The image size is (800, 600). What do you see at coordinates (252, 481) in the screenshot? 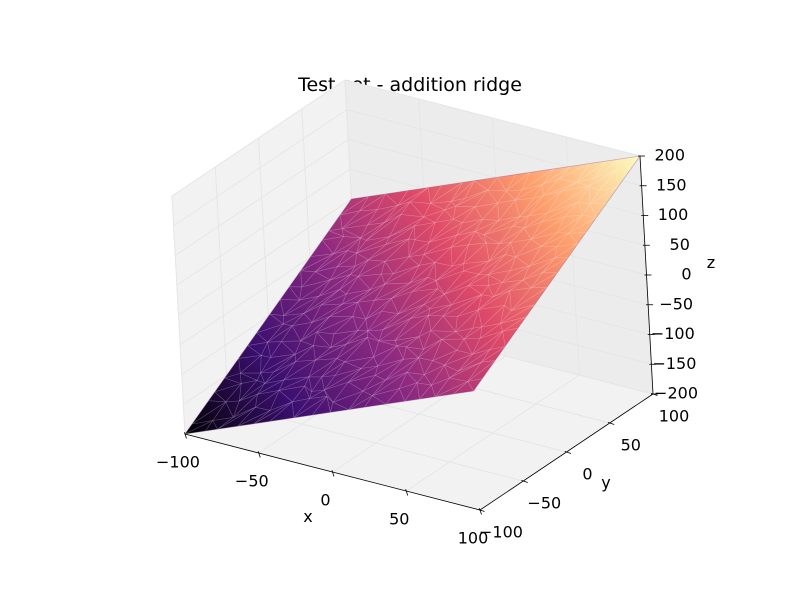
I see `x-tick-label: −50` at bounding box center [252, 481].